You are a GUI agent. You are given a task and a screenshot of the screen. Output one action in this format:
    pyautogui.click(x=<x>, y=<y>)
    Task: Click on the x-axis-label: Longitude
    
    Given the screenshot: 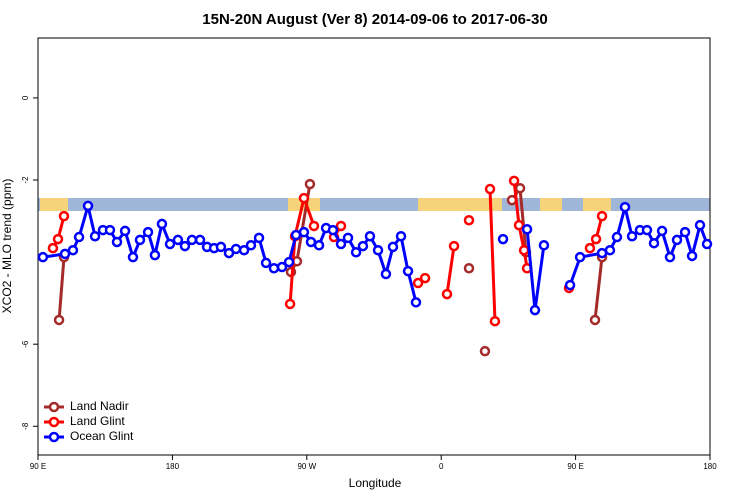 What is the action you would take?
    pyautogui.click(x=375, y=483)
    